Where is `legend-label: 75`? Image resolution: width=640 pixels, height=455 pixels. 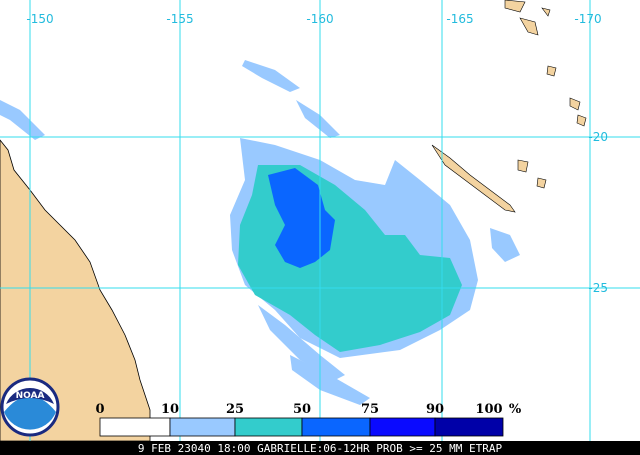 legend-label: 75 is located at coordinates (370, 409).